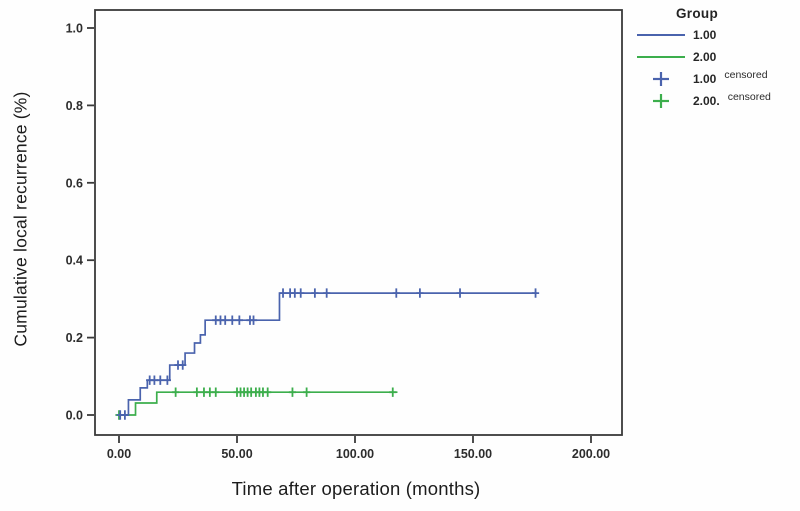  Describe the element at coordinates (74, 261) in the screenshot. I see `y-tick-label: 0.4` at that location.